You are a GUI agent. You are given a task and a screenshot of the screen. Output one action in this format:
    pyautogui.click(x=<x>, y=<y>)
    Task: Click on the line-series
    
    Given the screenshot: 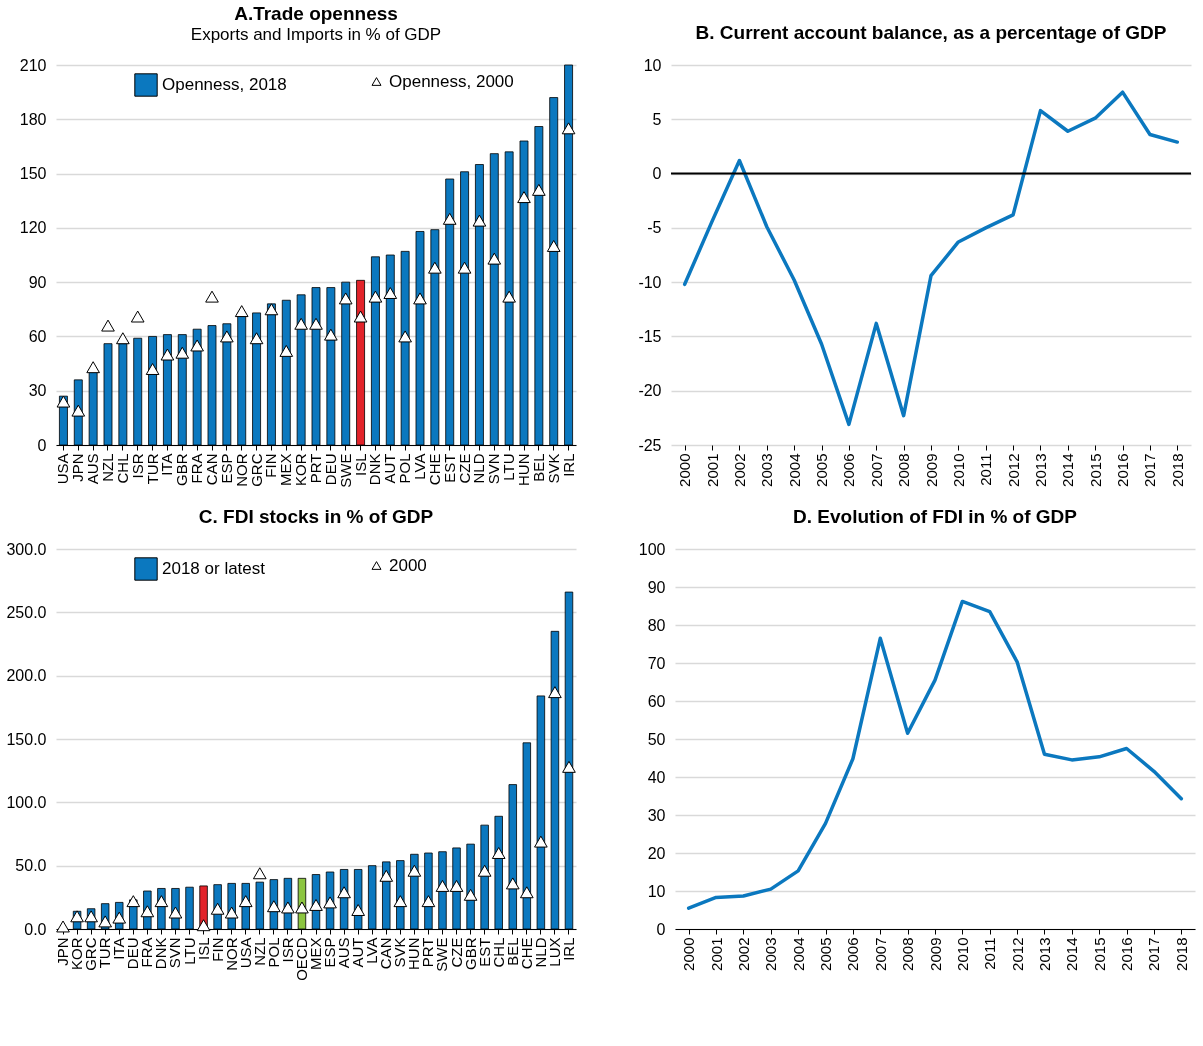 What is the action you would take?
    pyautogui.click(x=935, y=754)
    